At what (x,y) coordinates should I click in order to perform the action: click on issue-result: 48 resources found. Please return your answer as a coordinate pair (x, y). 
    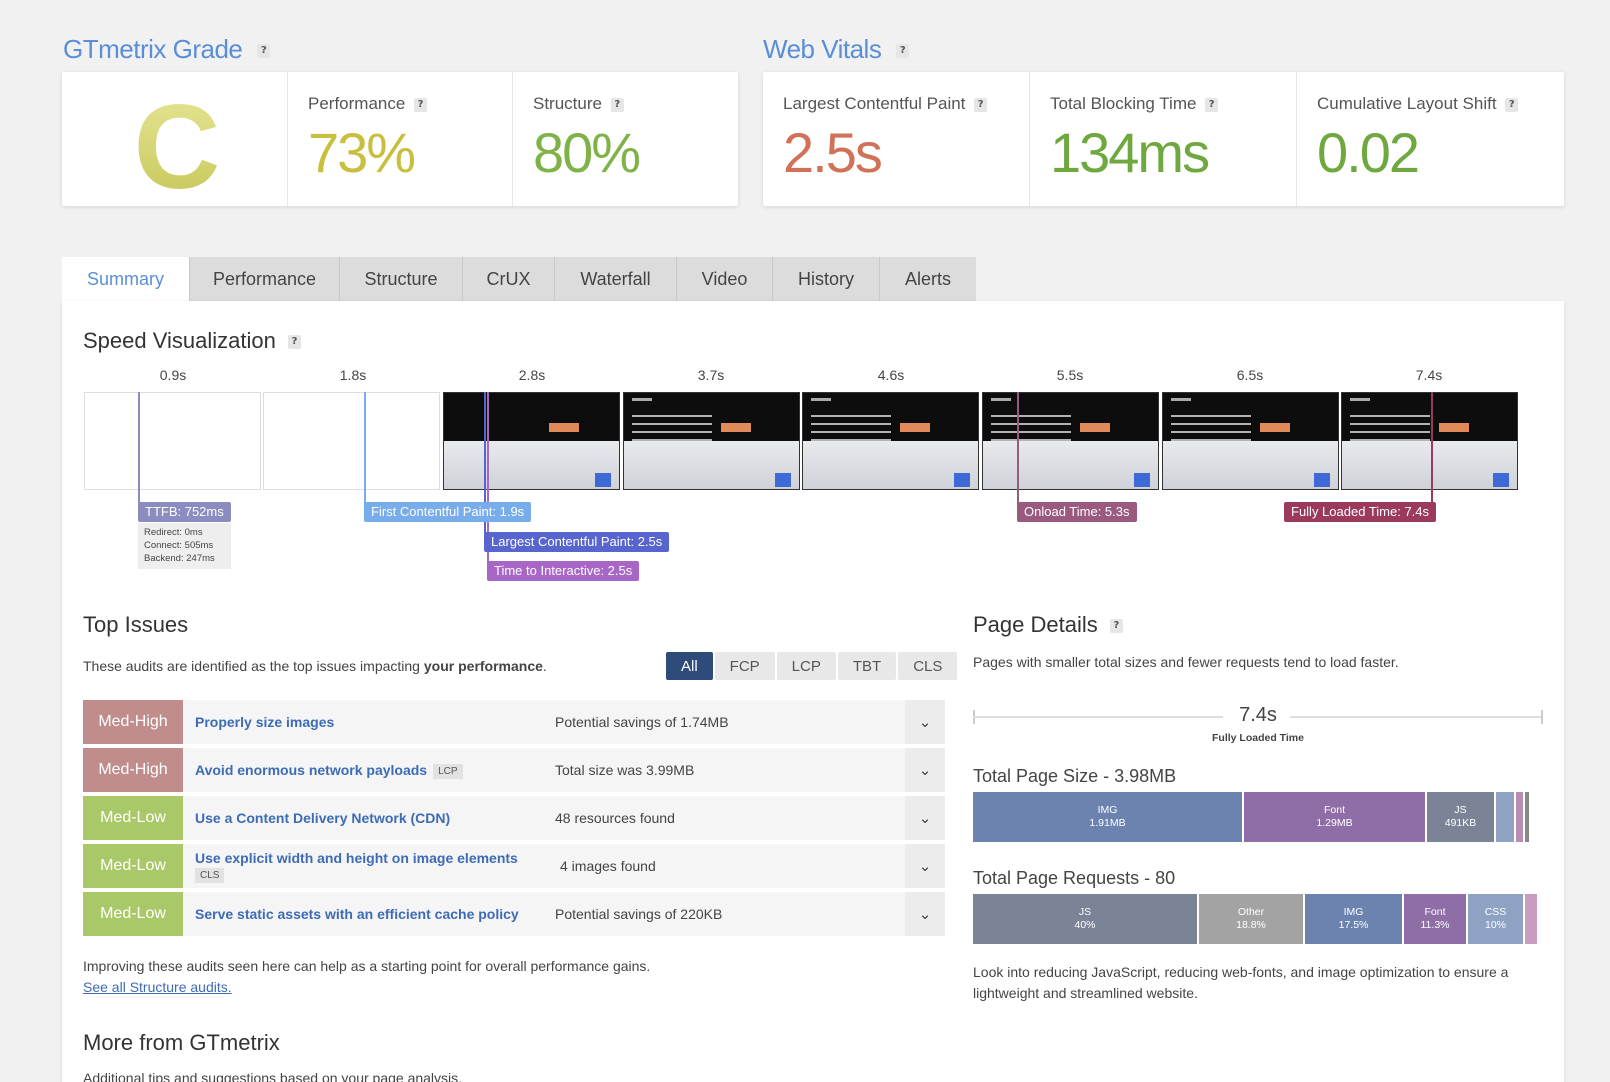
    Looking at the image, I should click on (615, 818).